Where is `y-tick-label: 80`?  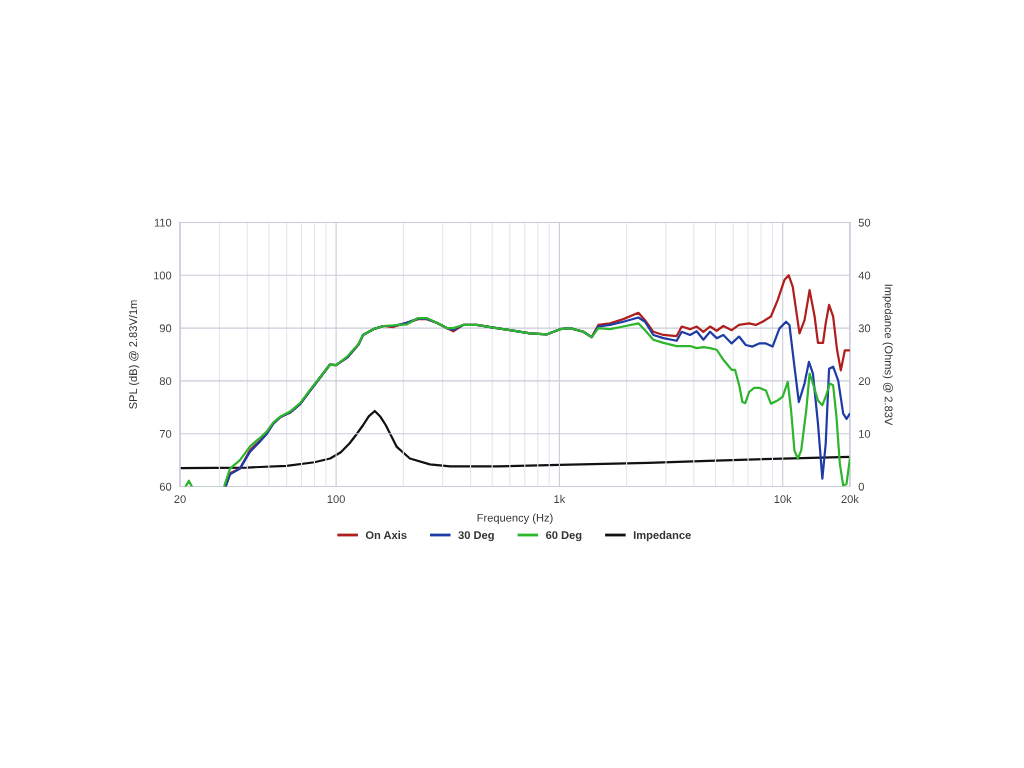 y-tick-label: 80 is located at coordinates (165, 381).